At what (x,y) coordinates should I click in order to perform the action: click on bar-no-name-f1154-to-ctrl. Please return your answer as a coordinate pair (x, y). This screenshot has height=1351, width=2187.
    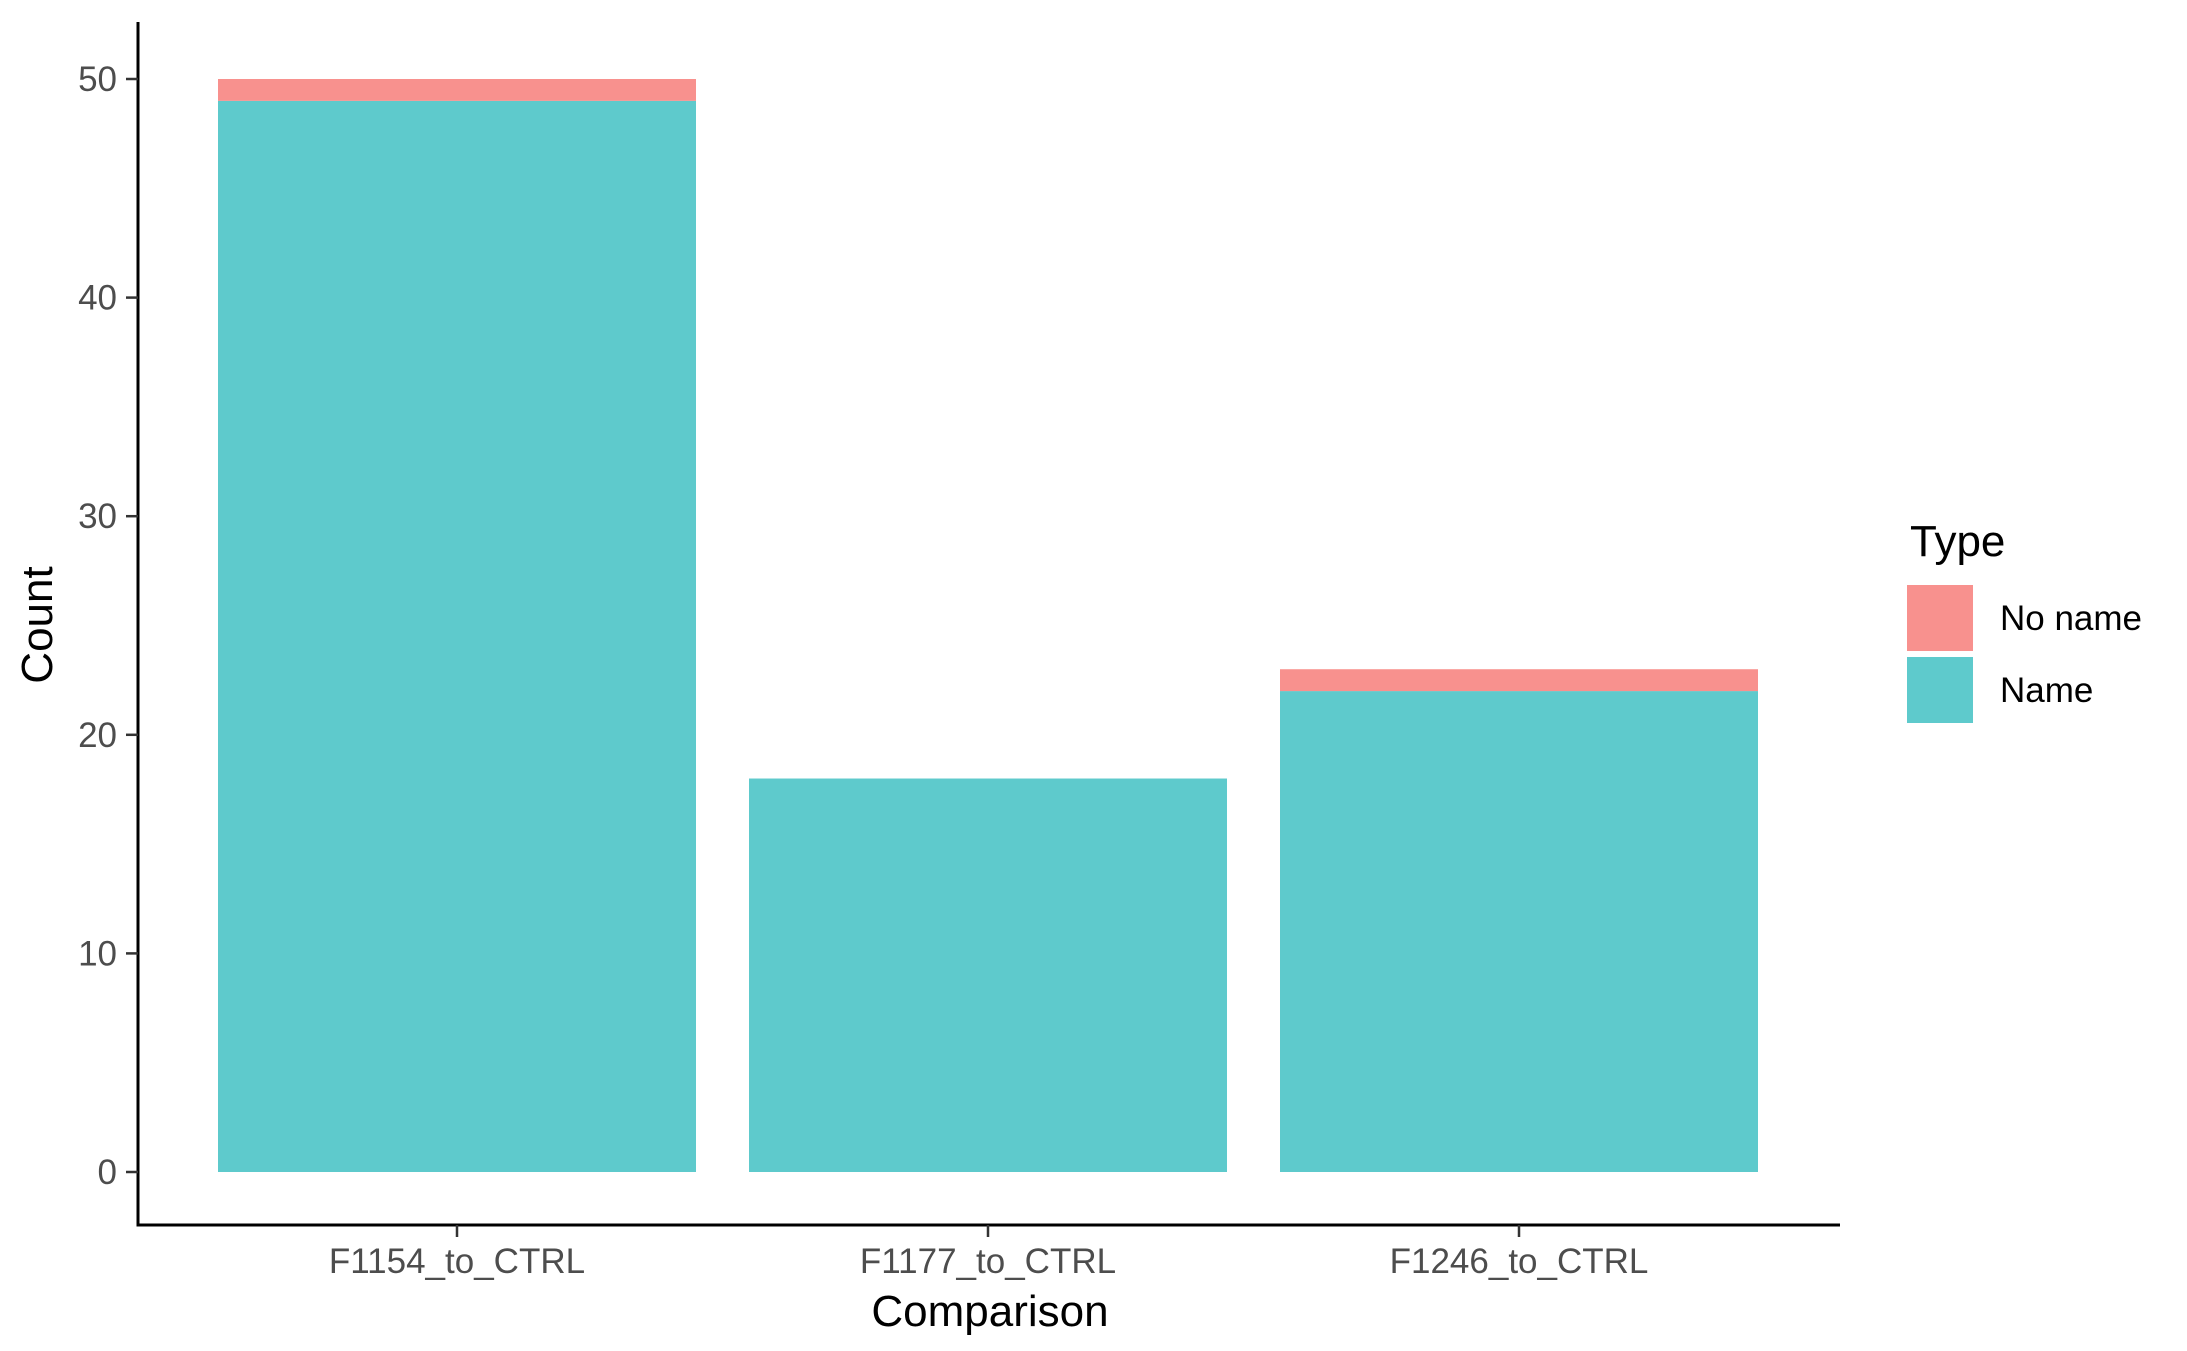
    Looking at the image, I should click on (457, 90).